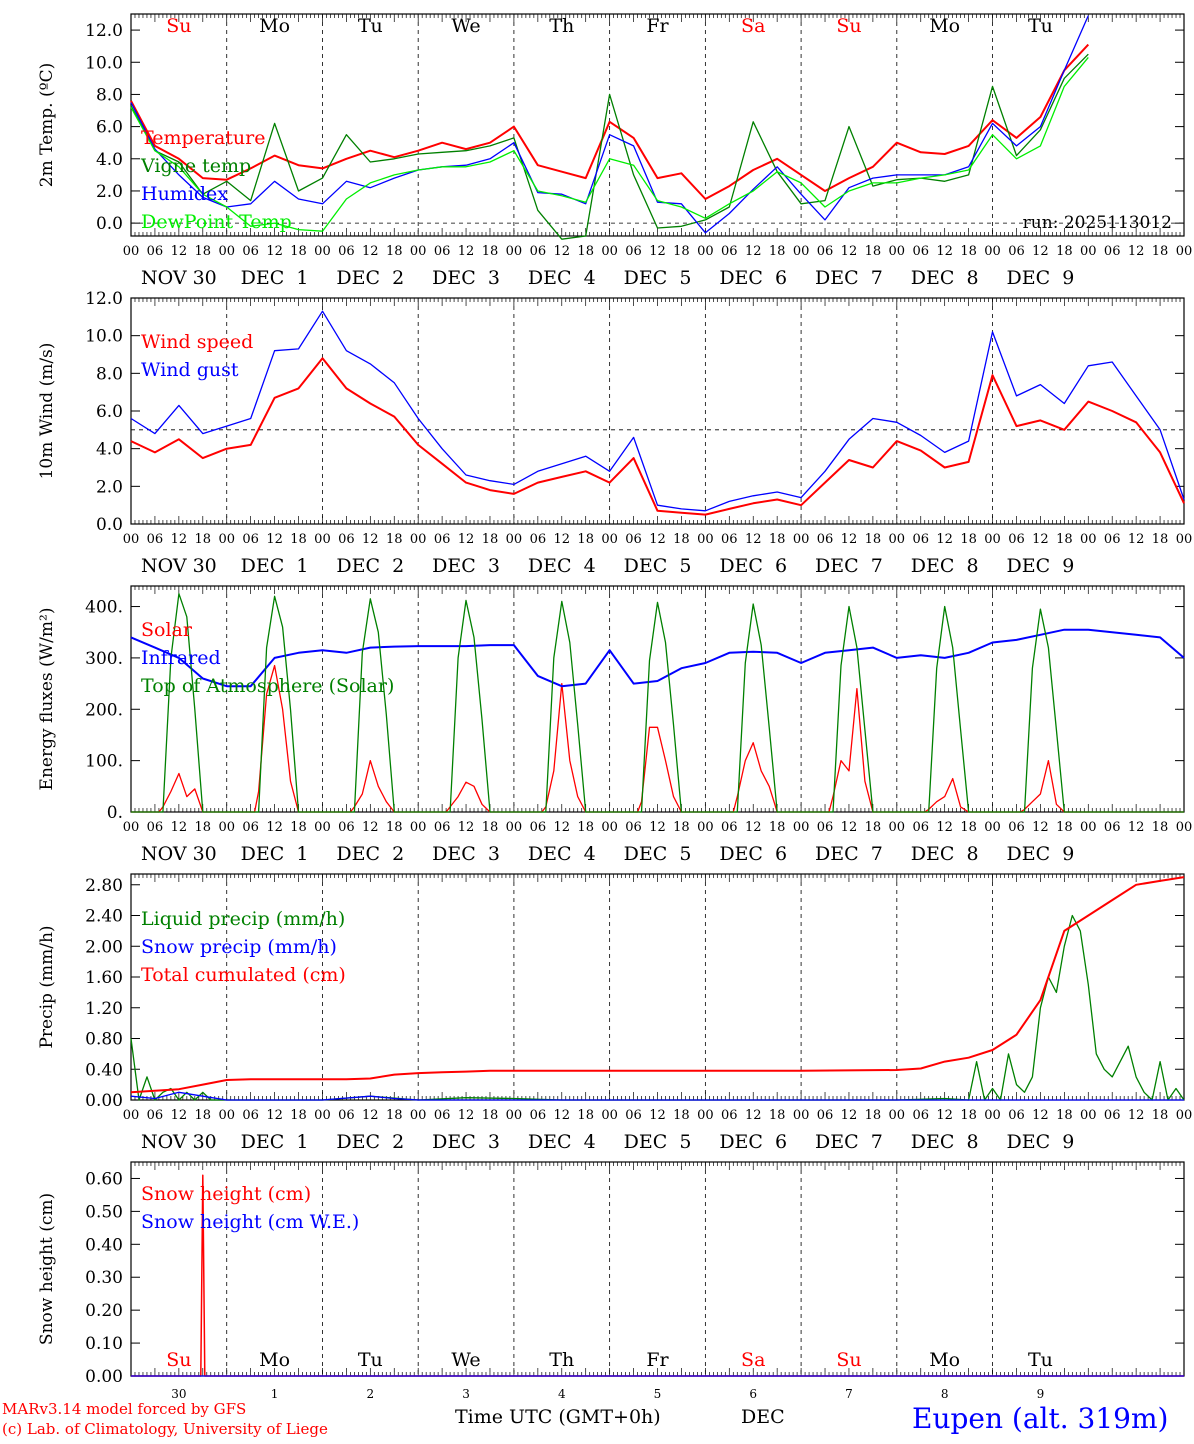  What do you see at coordinates (47, 699) in the screenshot?
I see `y-axis-label: Energy fluxes (W/m²)` at bounding box center [47, 699].